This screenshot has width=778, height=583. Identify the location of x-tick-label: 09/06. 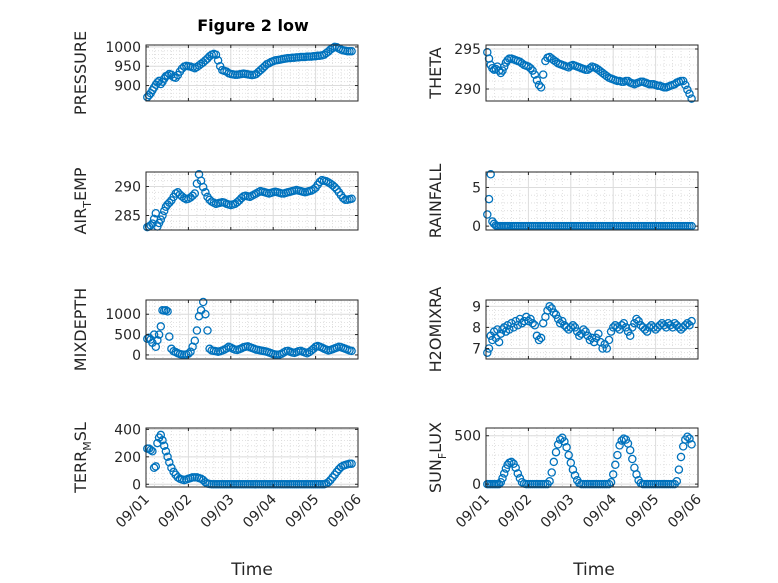
(685, 511).